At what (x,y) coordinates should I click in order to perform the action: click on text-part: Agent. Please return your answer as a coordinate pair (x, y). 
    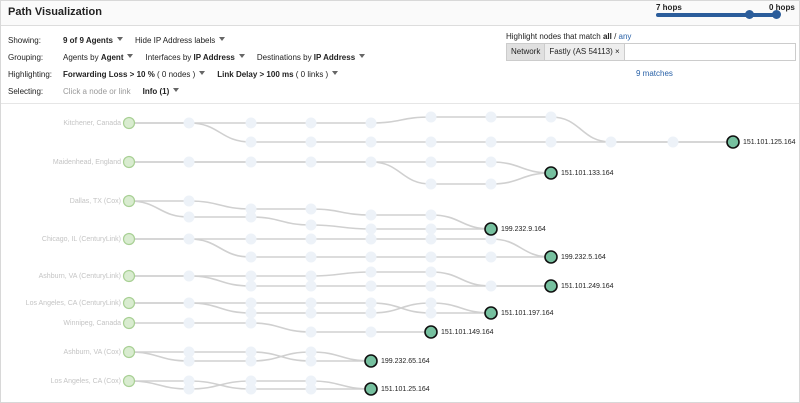
    Looking at the image, I should click on (112, 57).